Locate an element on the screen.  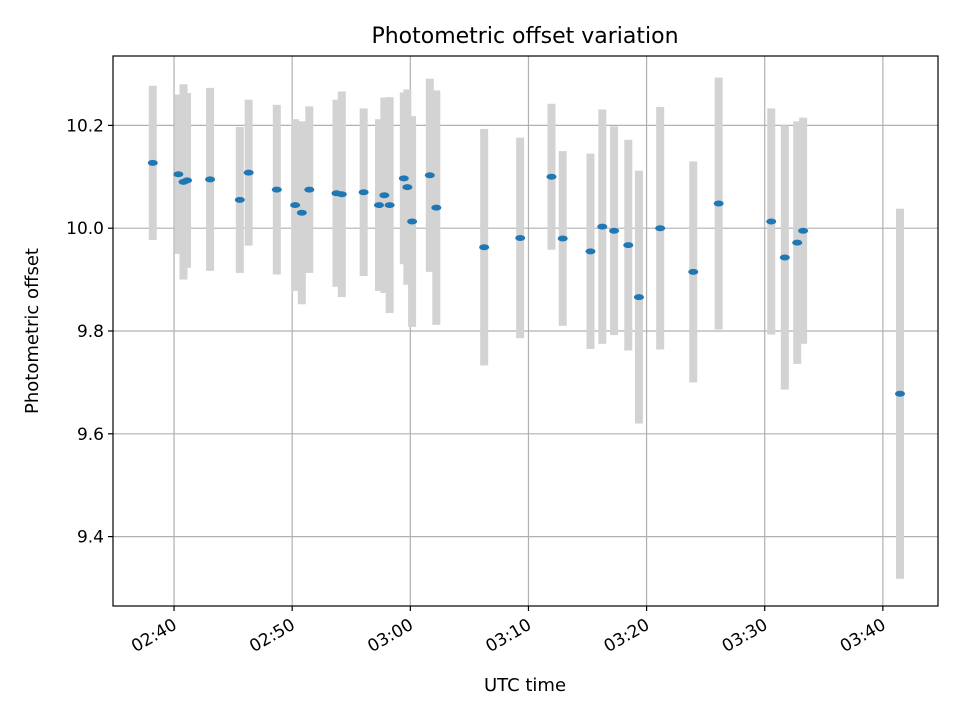
x-axis-label: UTC time is located at coordinates (525, 685).